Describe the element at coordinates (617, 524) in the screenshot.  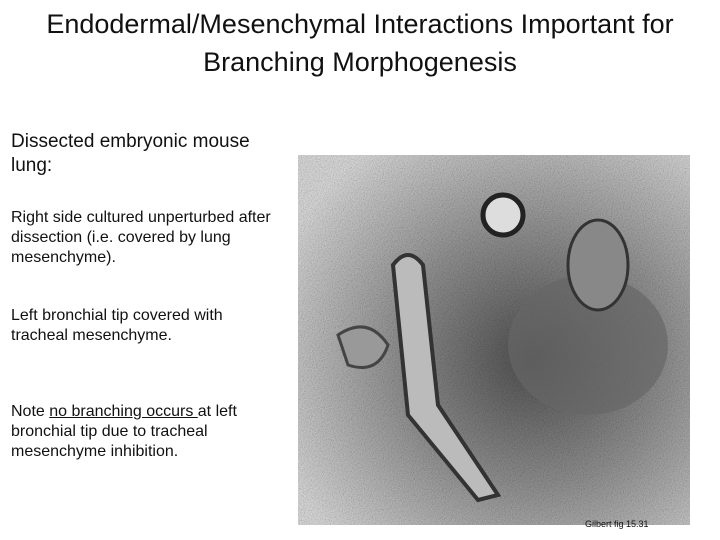
I see `figure-caption: Gilbert fig 15.31` at that location.